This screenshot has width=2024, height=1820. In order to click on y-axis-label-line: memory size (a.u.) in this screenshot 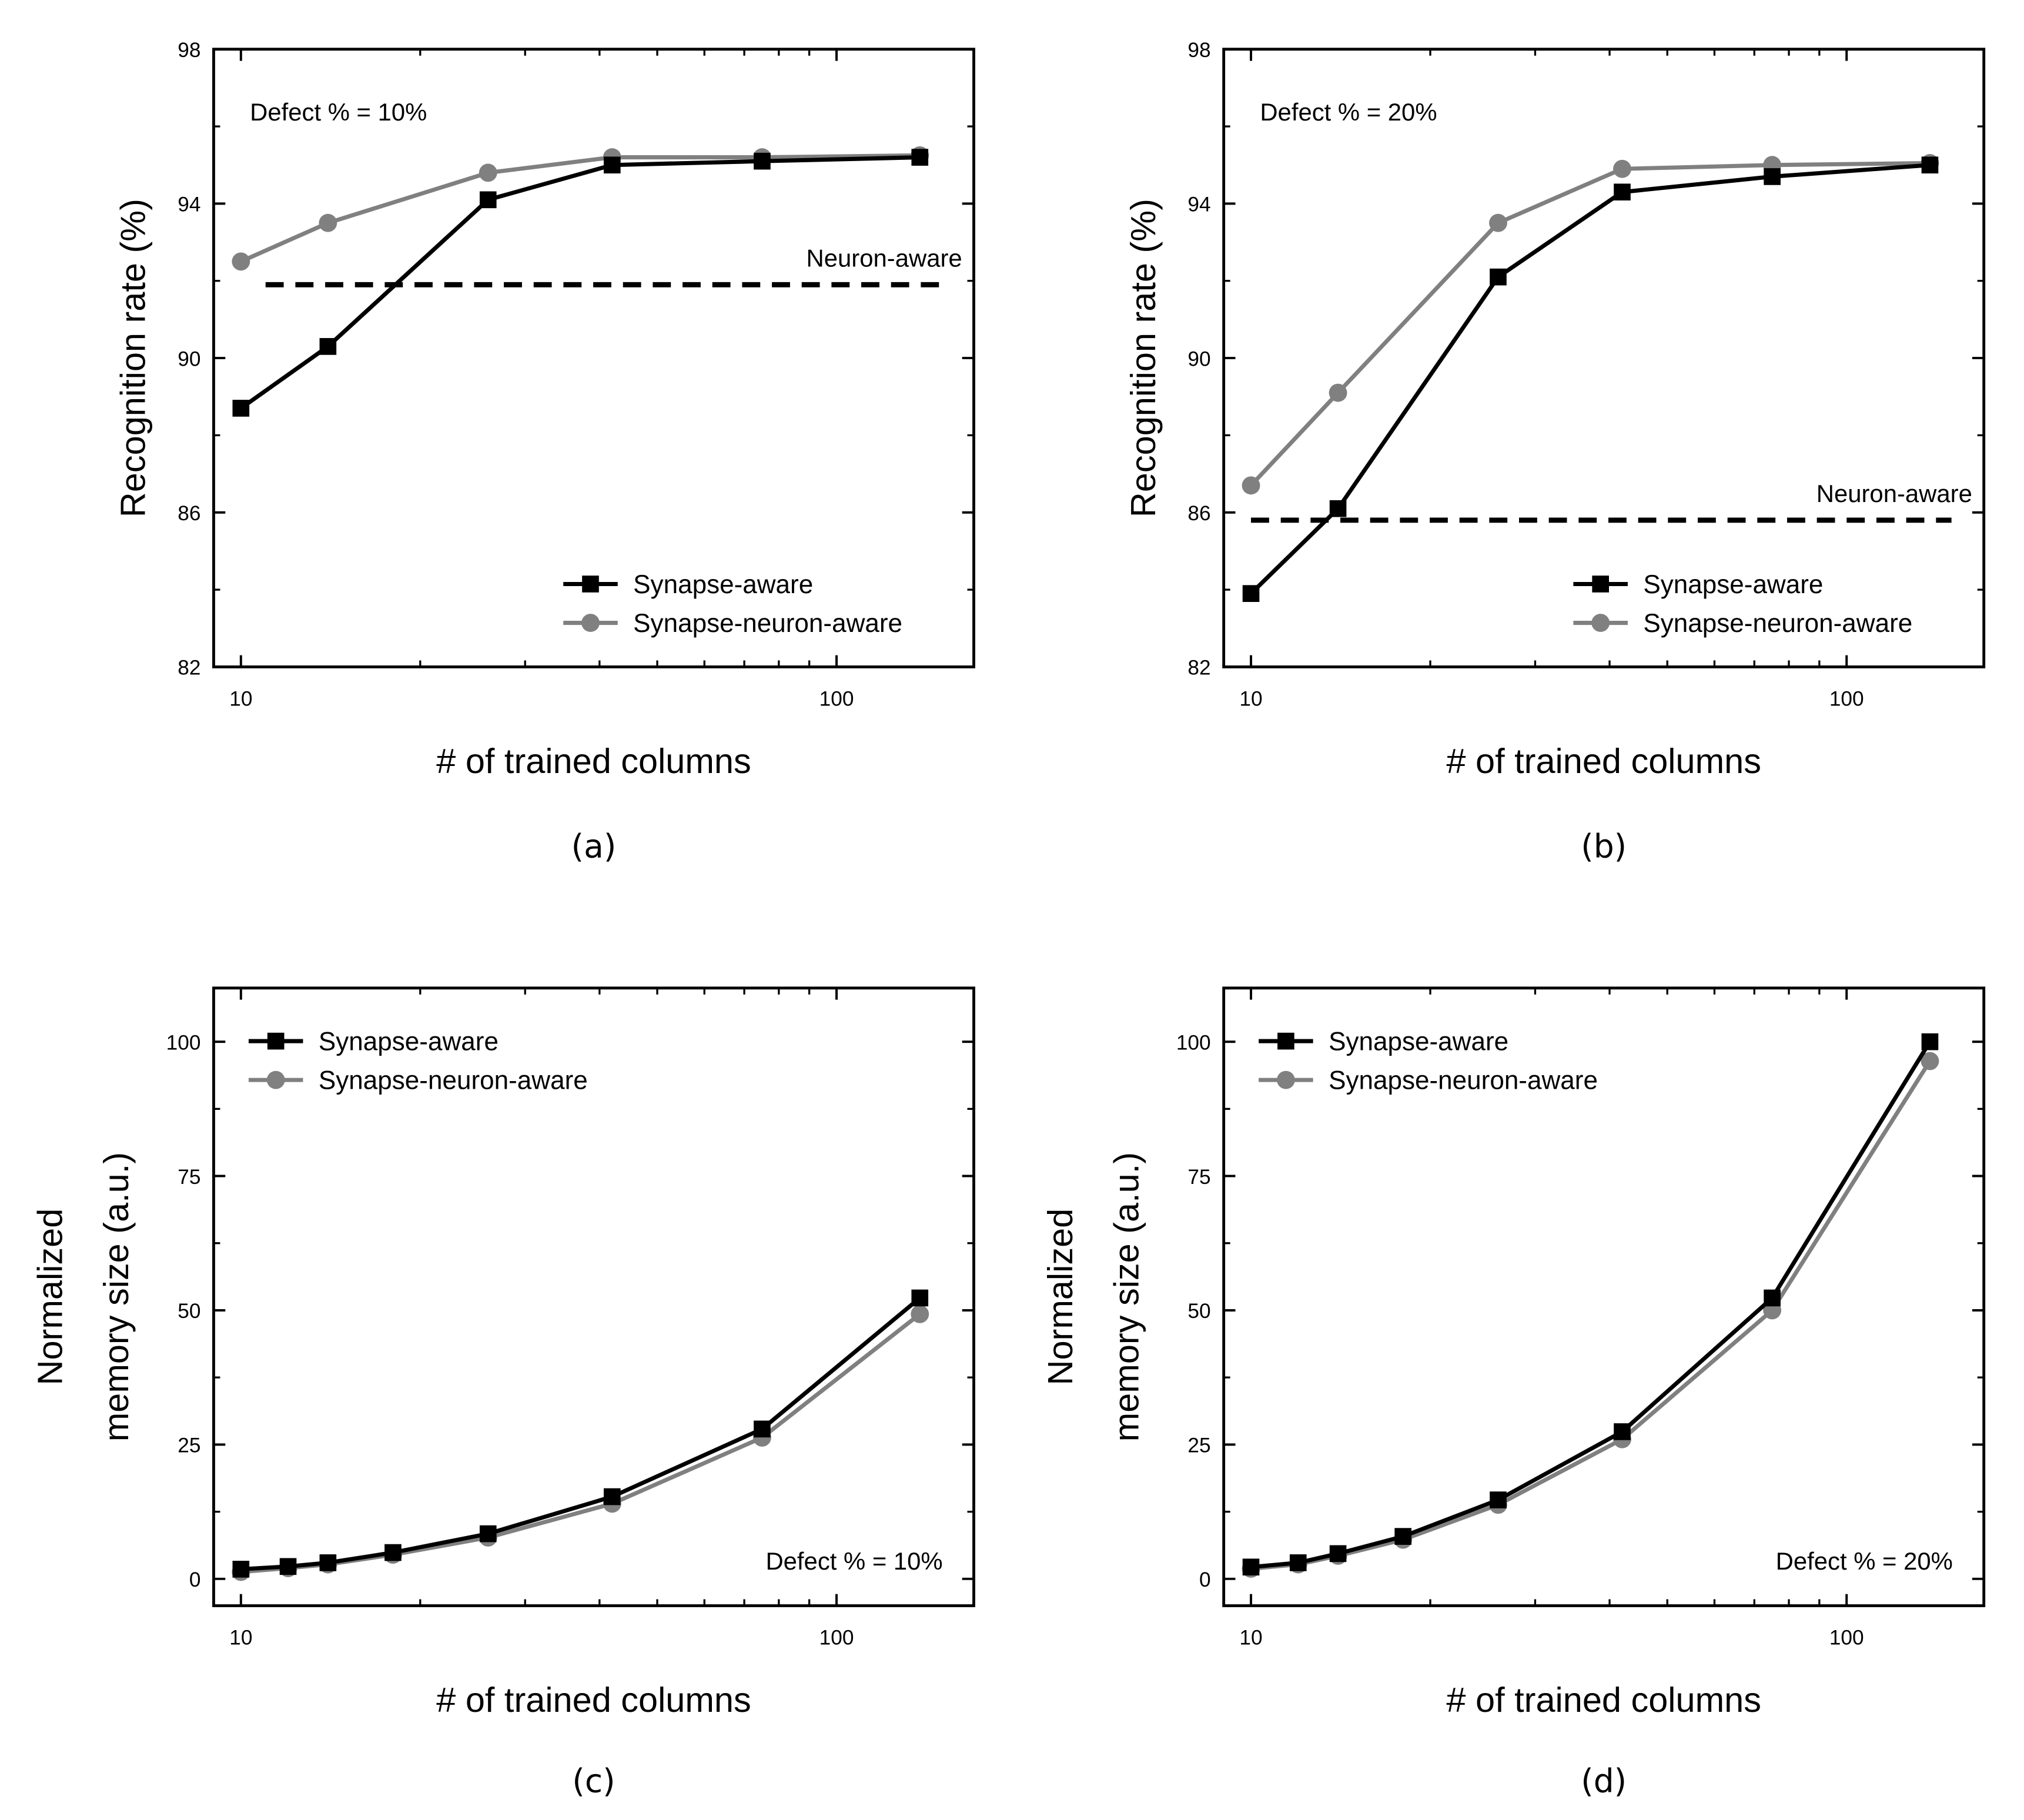, I will do `click(1126, 1296)`.